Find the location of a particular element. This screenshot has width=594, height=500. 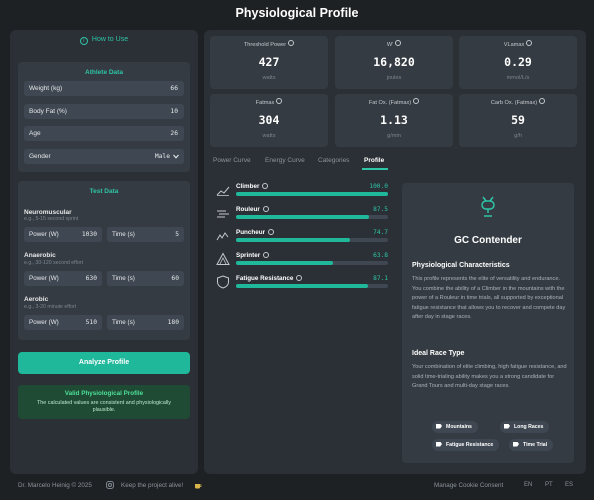

metric-unit: watts is located at coordinates (269, 136).